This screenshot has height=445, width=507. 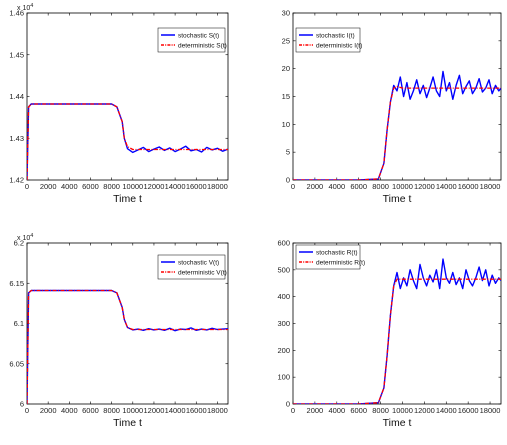 I want to click on series-line-deterministic-r-t-, so click(x=397, y=341).